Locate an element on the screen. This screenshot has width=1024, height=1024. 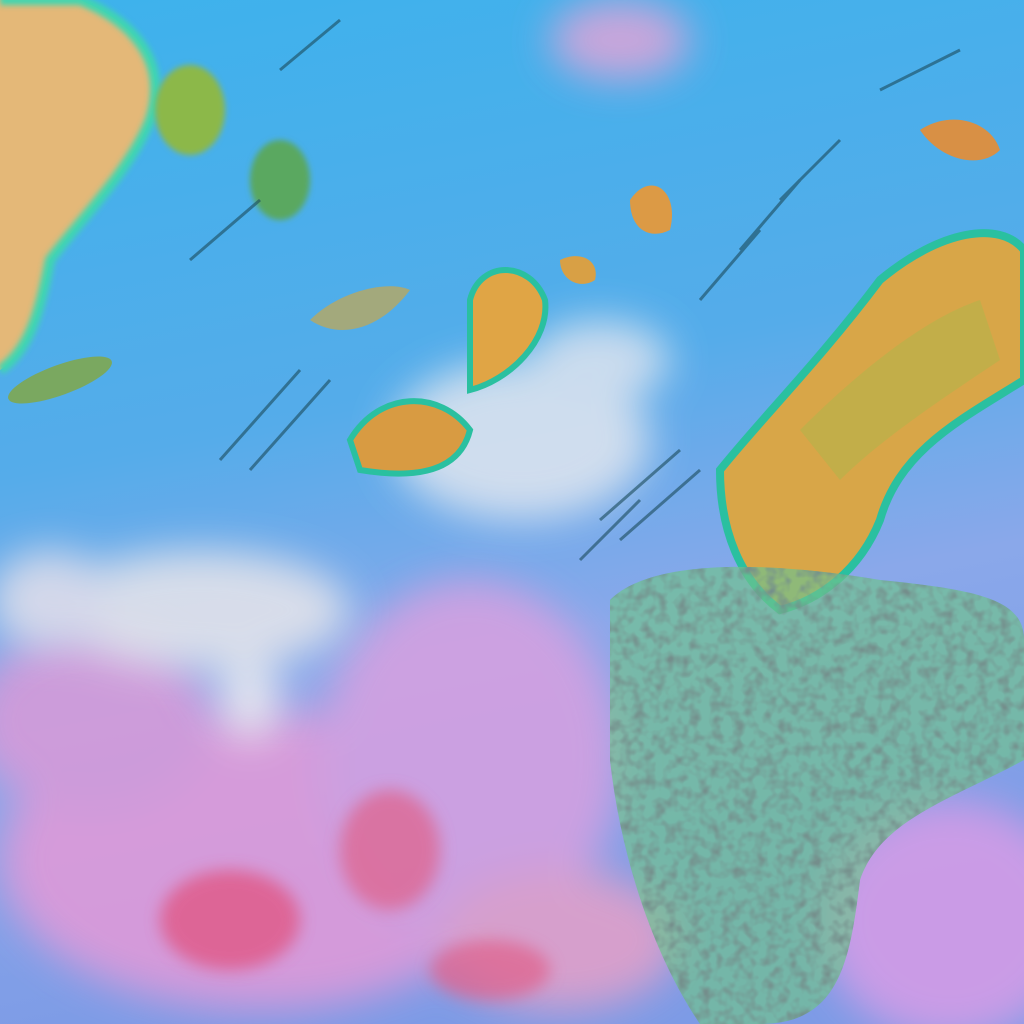
red-patches is located at coordinates (355, 895).